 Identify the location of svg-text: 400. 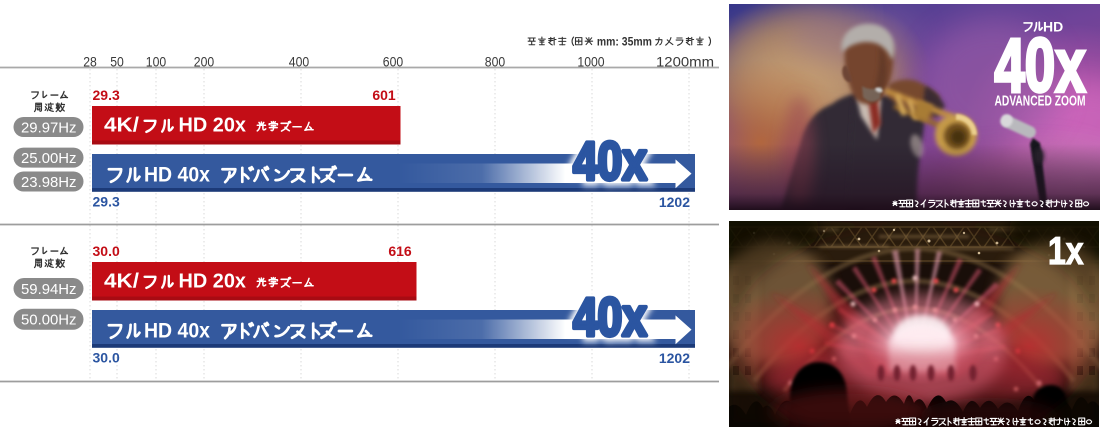
(299, 62).